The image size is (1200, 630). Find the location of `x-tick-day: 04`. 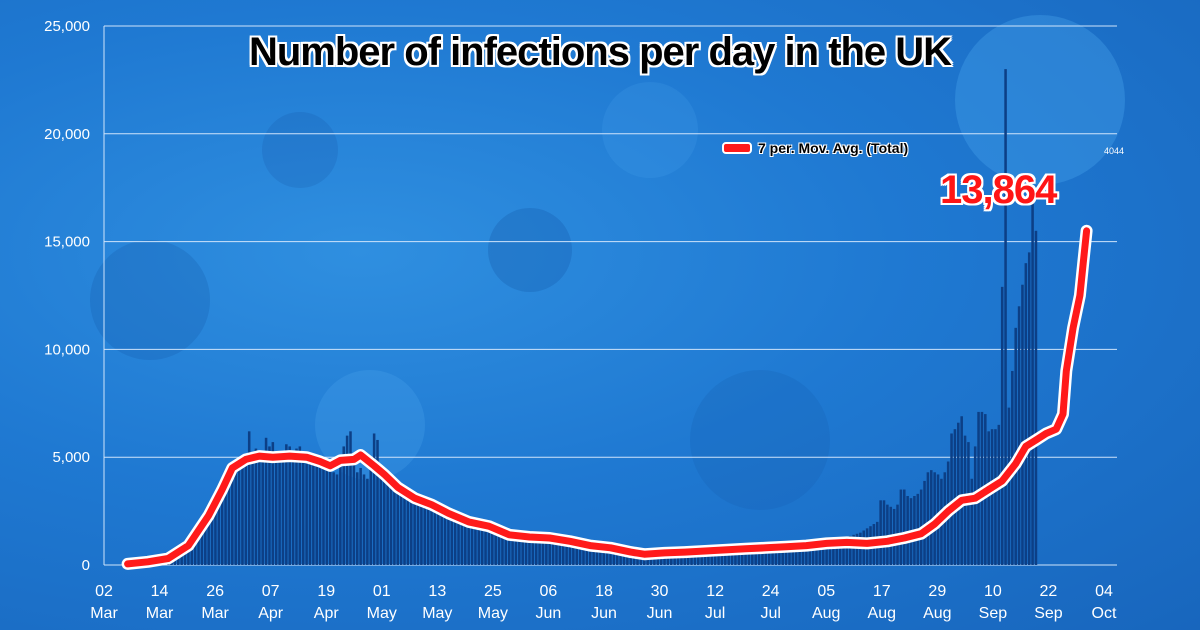

x-tick-day: 04 is located at coordinates (1104, 591).